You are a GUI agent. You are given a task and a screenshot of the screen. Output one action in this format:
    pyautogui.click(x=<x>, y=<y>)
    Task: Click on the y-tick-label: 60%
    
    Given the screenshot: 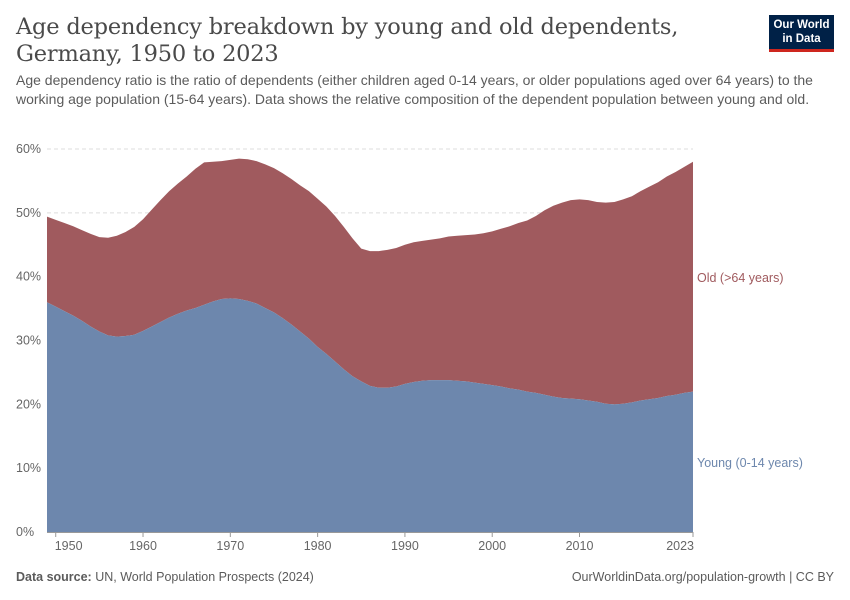 What is the action you would take?
    pyautogui.click(x=28, y=149)
    